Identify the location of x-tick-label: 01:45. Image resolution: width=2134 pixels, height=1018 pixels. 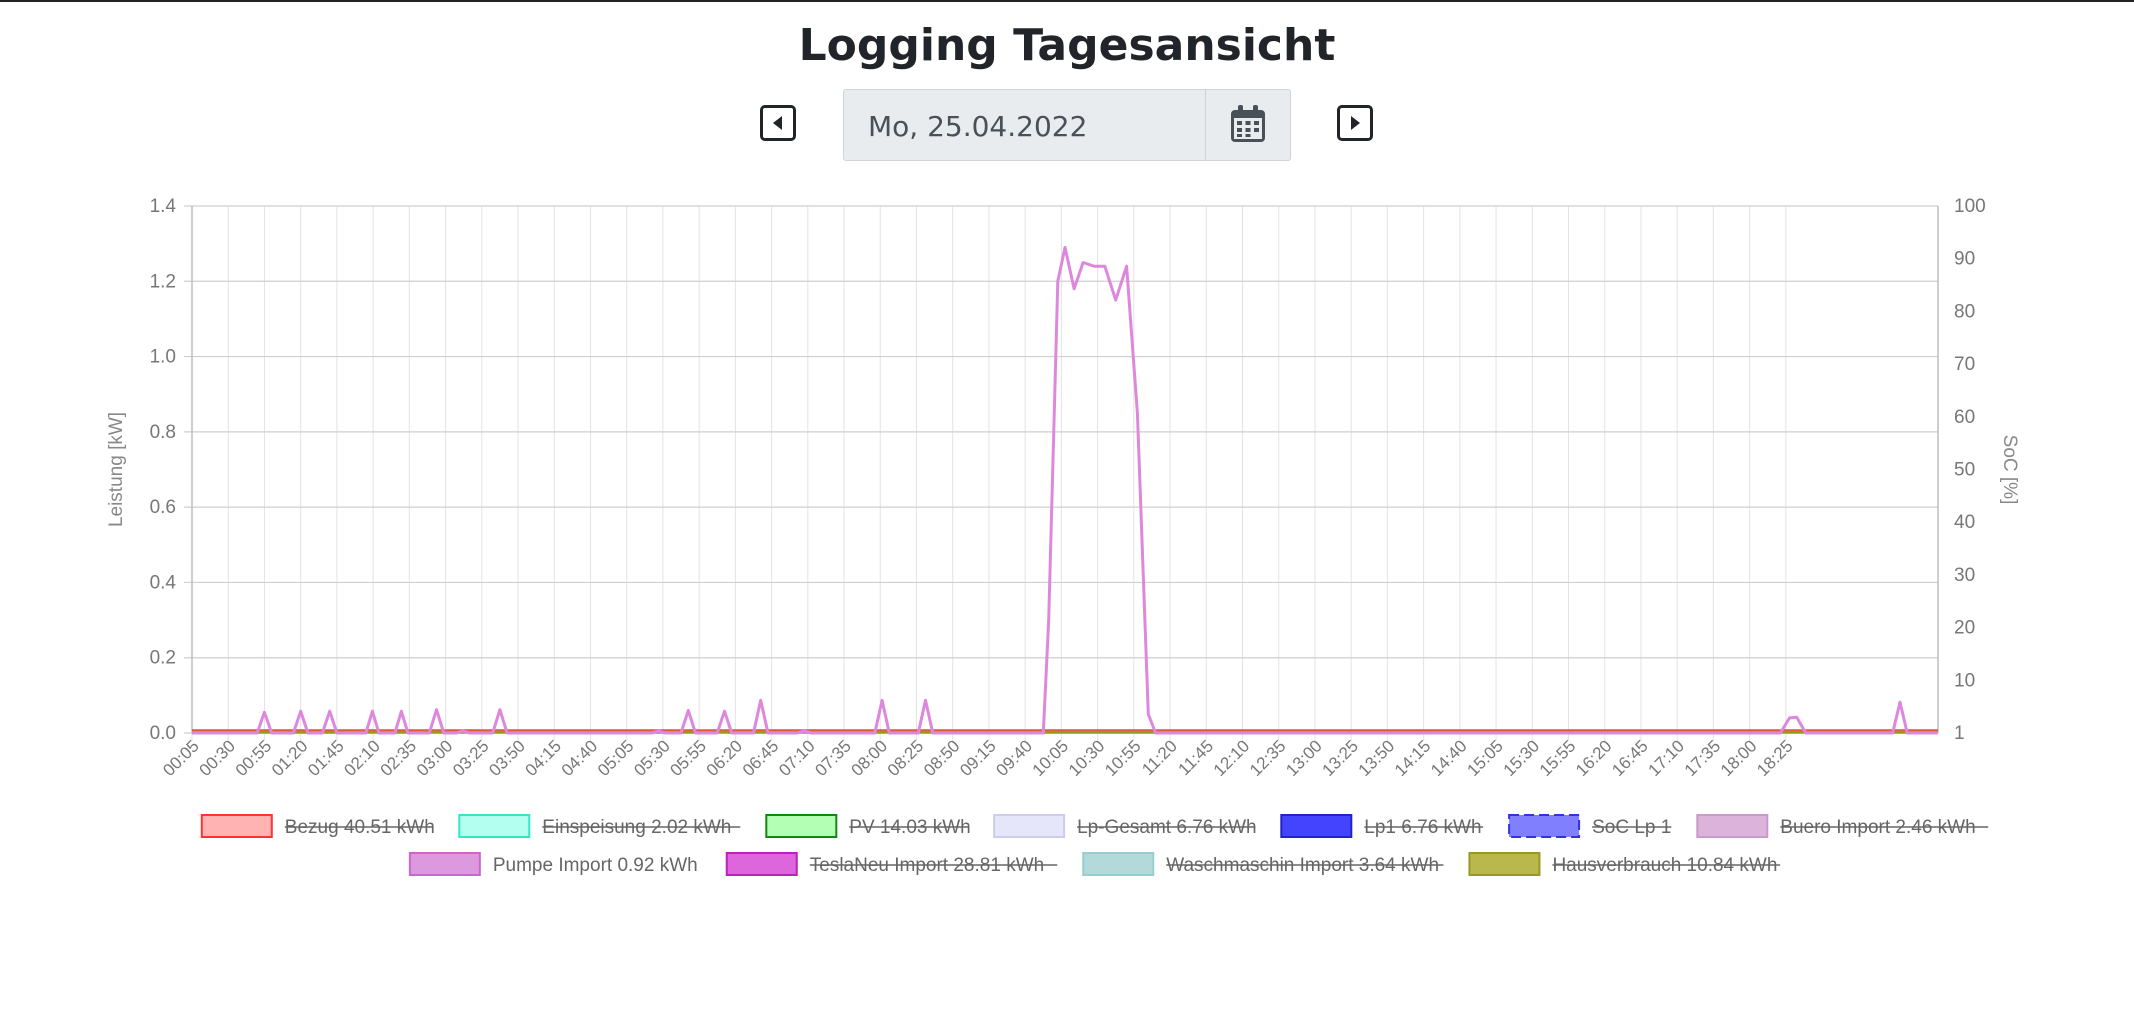
(326, 758).